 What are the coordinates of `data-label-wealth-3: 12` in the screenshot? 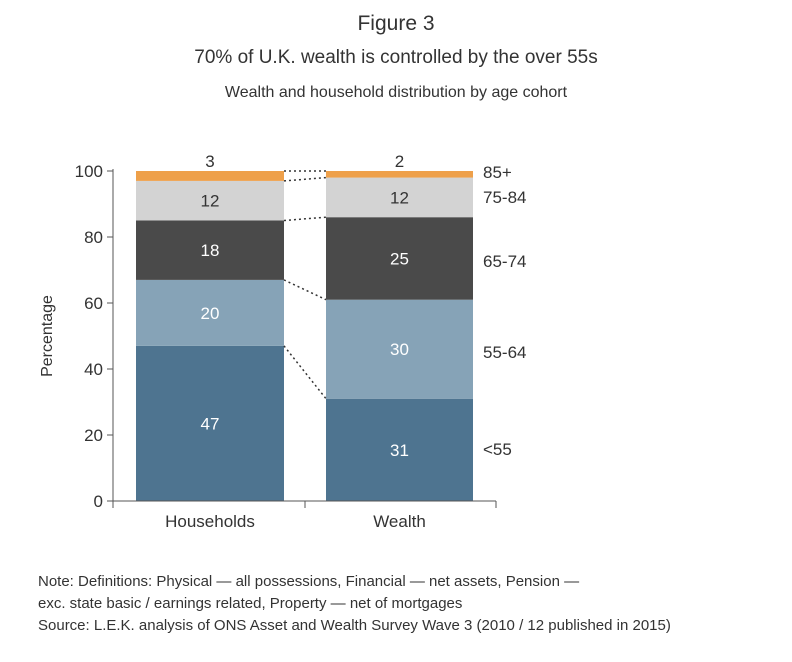 It's located at (399, 197).